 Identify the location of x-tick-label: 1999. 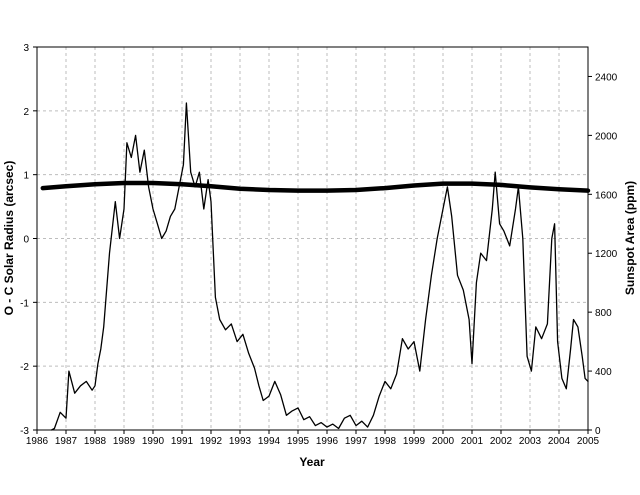
(414, 441).